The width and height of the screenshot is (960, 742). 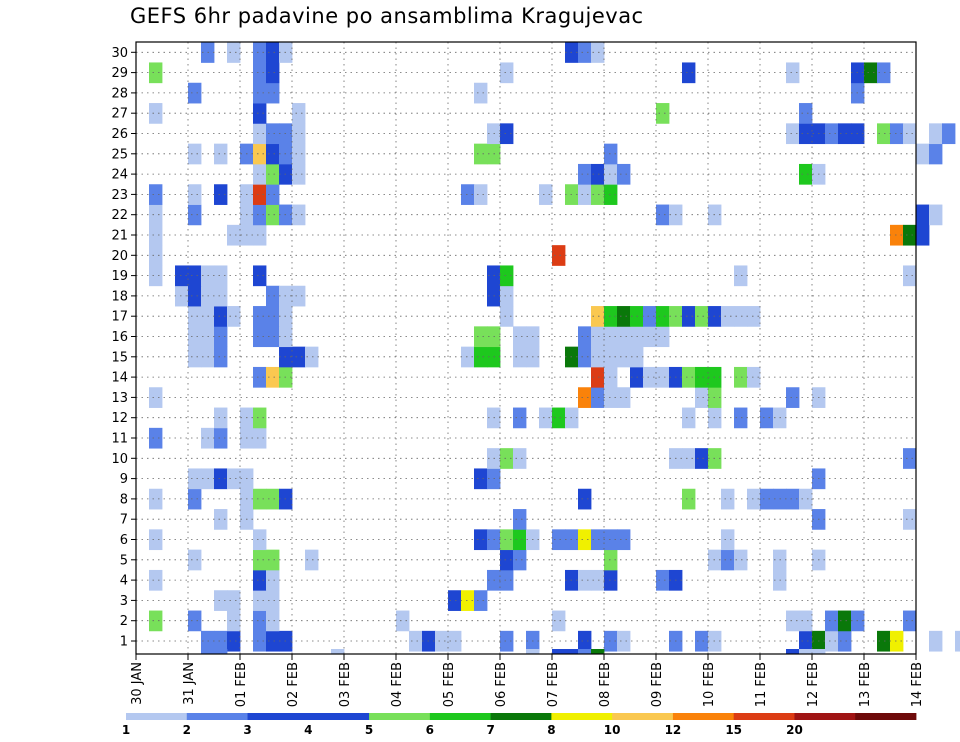 I want to click on y-tick-label: 3, so click(x=124, y=601).